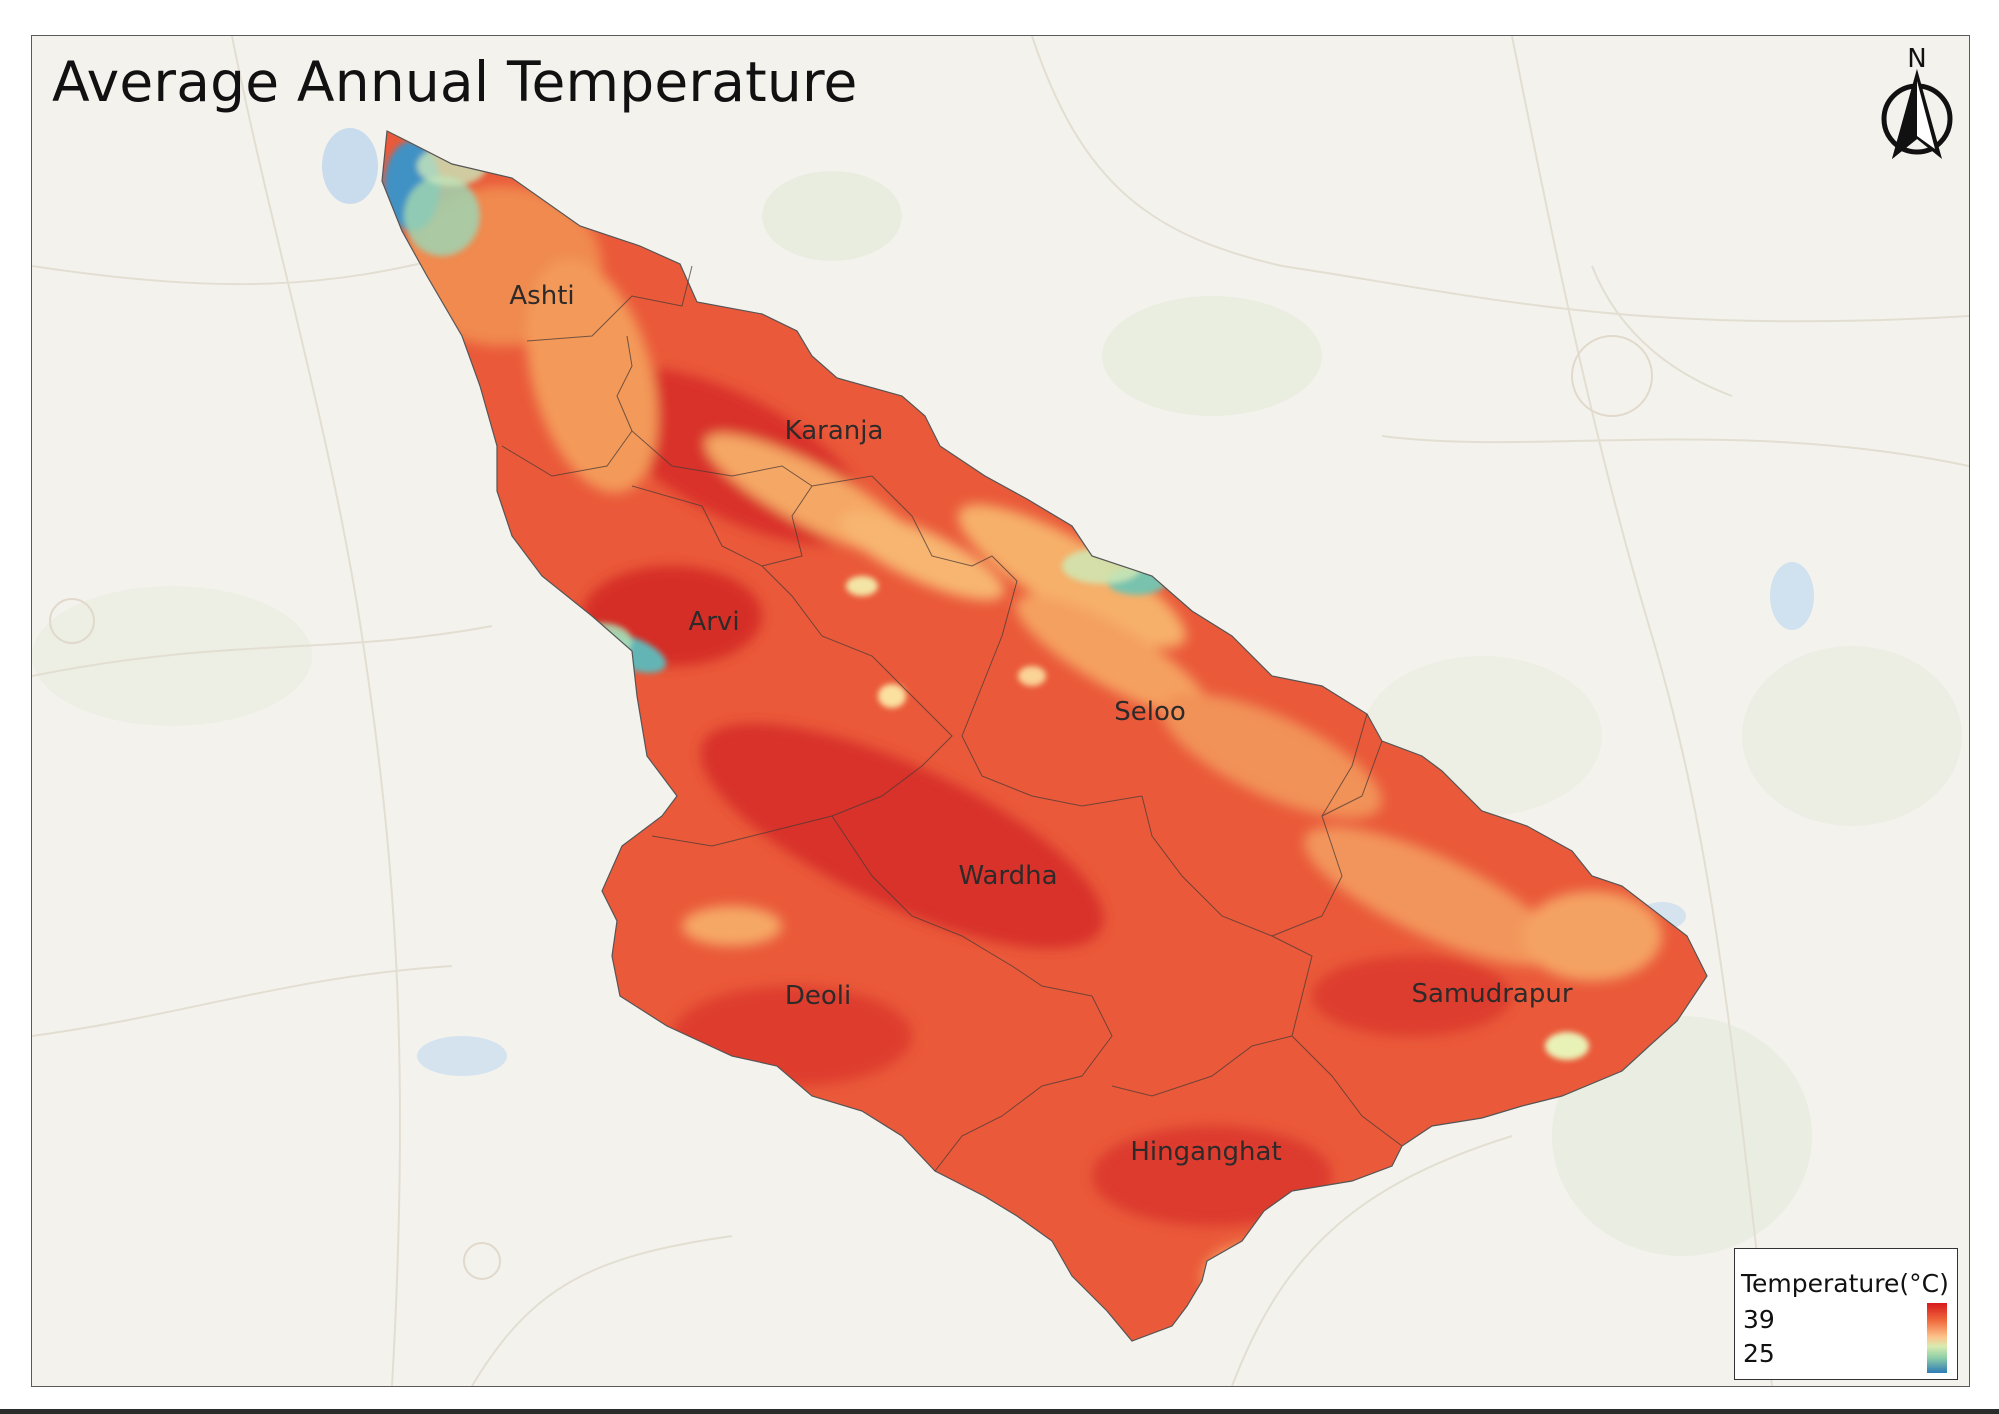 This screenshot has width=1999, height=1414. Describe the element at coordinates (1917, 59) in the screenshot. I see `north-label: N` at that location.